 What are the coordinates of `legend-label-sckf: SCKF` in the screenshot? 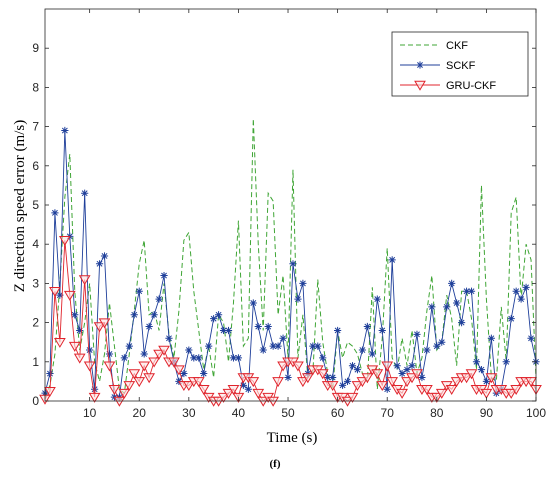 It's located at (461, 66).